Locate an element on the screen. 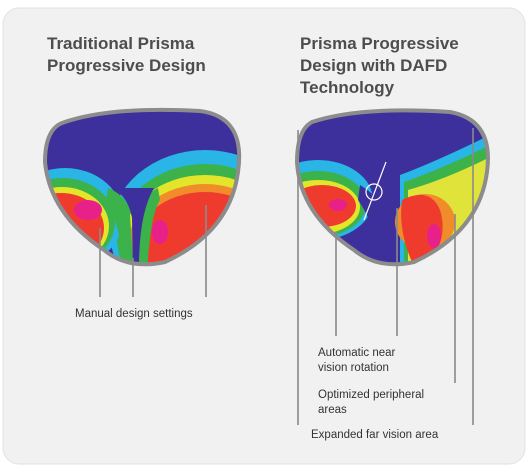 The width and height of the screenshot is (530, 470). label: Expanded far vision area is located at coordinates (375, 435).